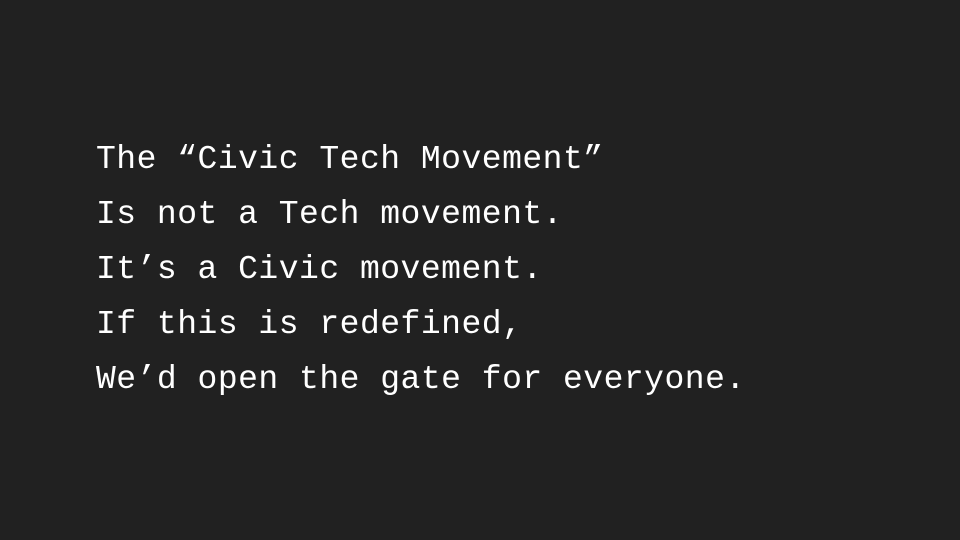 The height and width of the screenshot is (540, 960). Describe the element at coordinates (350, 159) in the screenshot. I see `quote-line-1: The “Civic Tech Movement”` at that location.